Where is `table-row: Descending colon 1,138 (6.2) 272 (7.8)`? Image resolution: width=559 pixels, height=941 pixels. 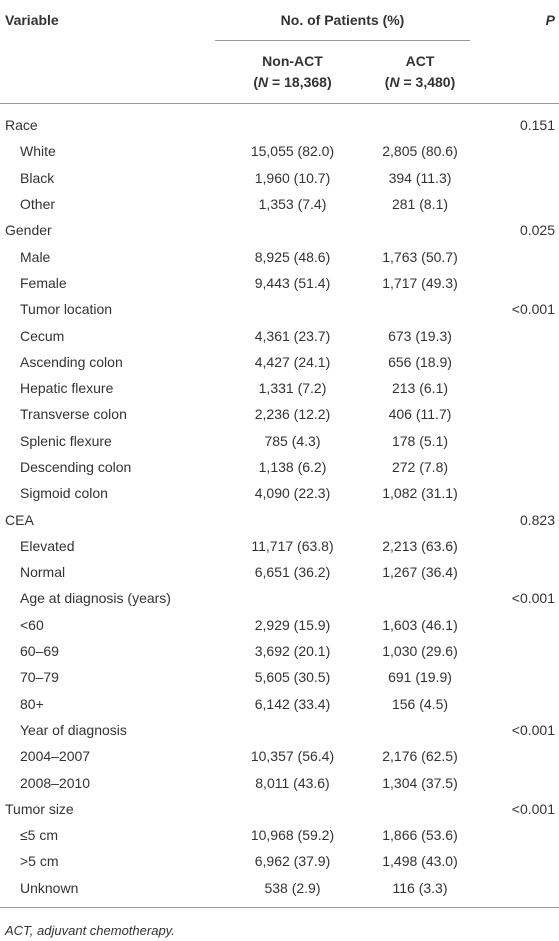 table-row: Descending colon 1,138 (6.2) 272 (7.8) is located at coordinates (279, 467).